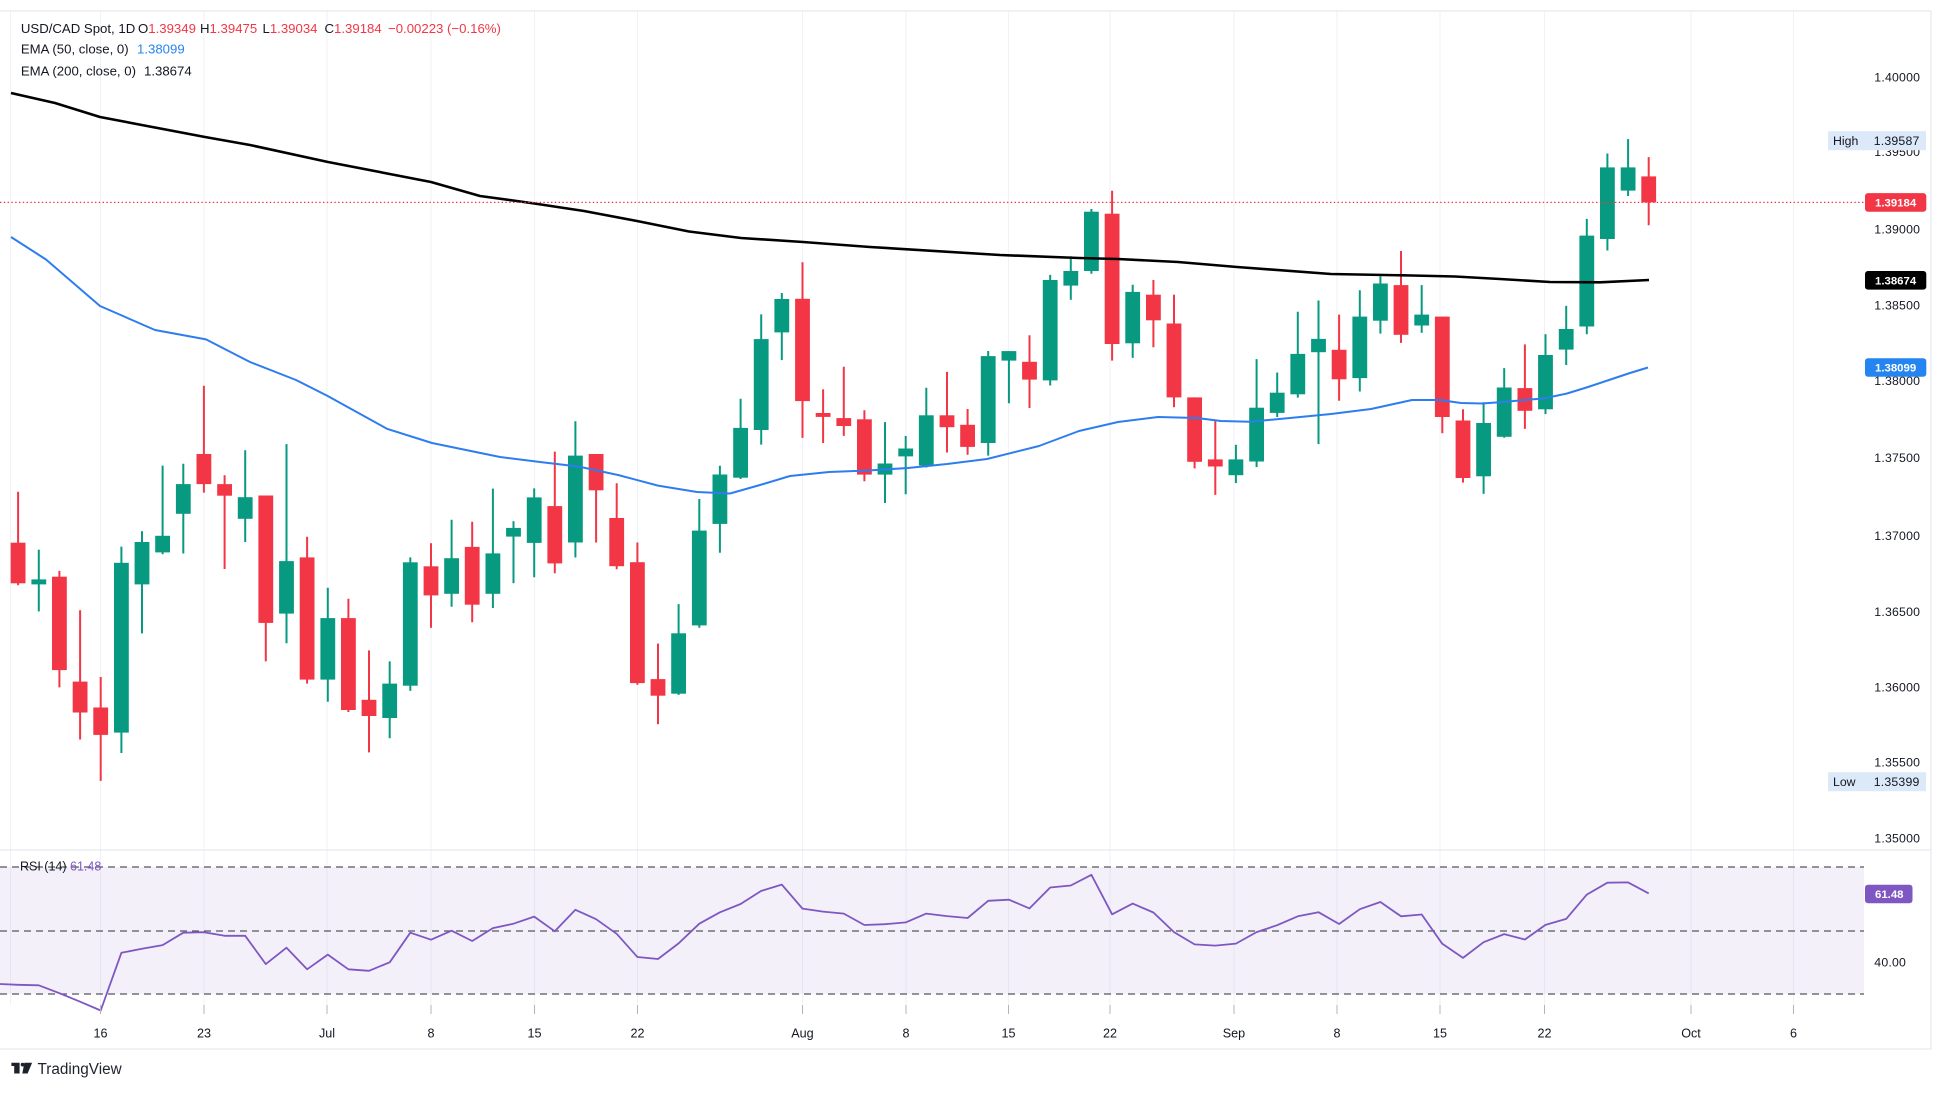 Image resolution: width=1942 pixels, height=1093 pixels. I want to click on svg-text: 40.00, so click(1890, 963).